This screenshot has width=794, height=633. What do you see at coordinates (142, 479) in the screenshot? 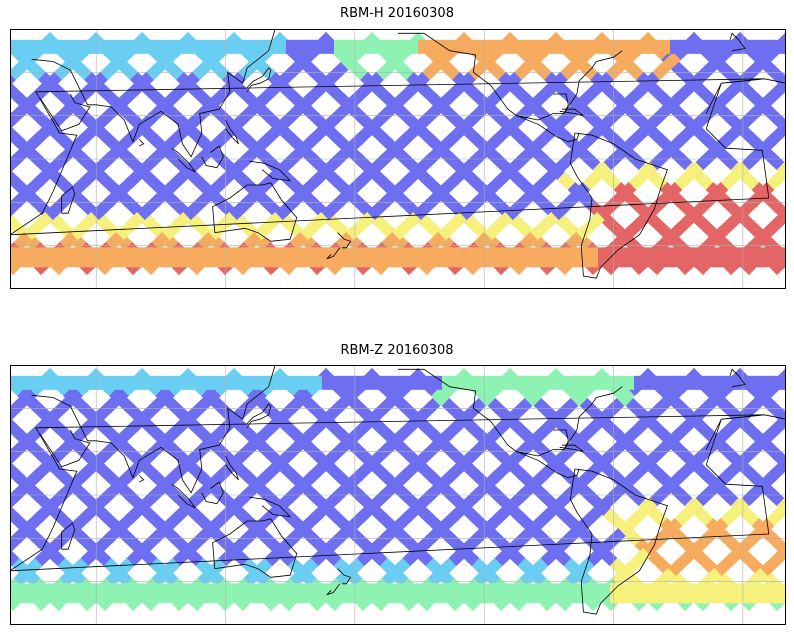
I see `sri-lanka-coast` at bounding box center [142, 479].